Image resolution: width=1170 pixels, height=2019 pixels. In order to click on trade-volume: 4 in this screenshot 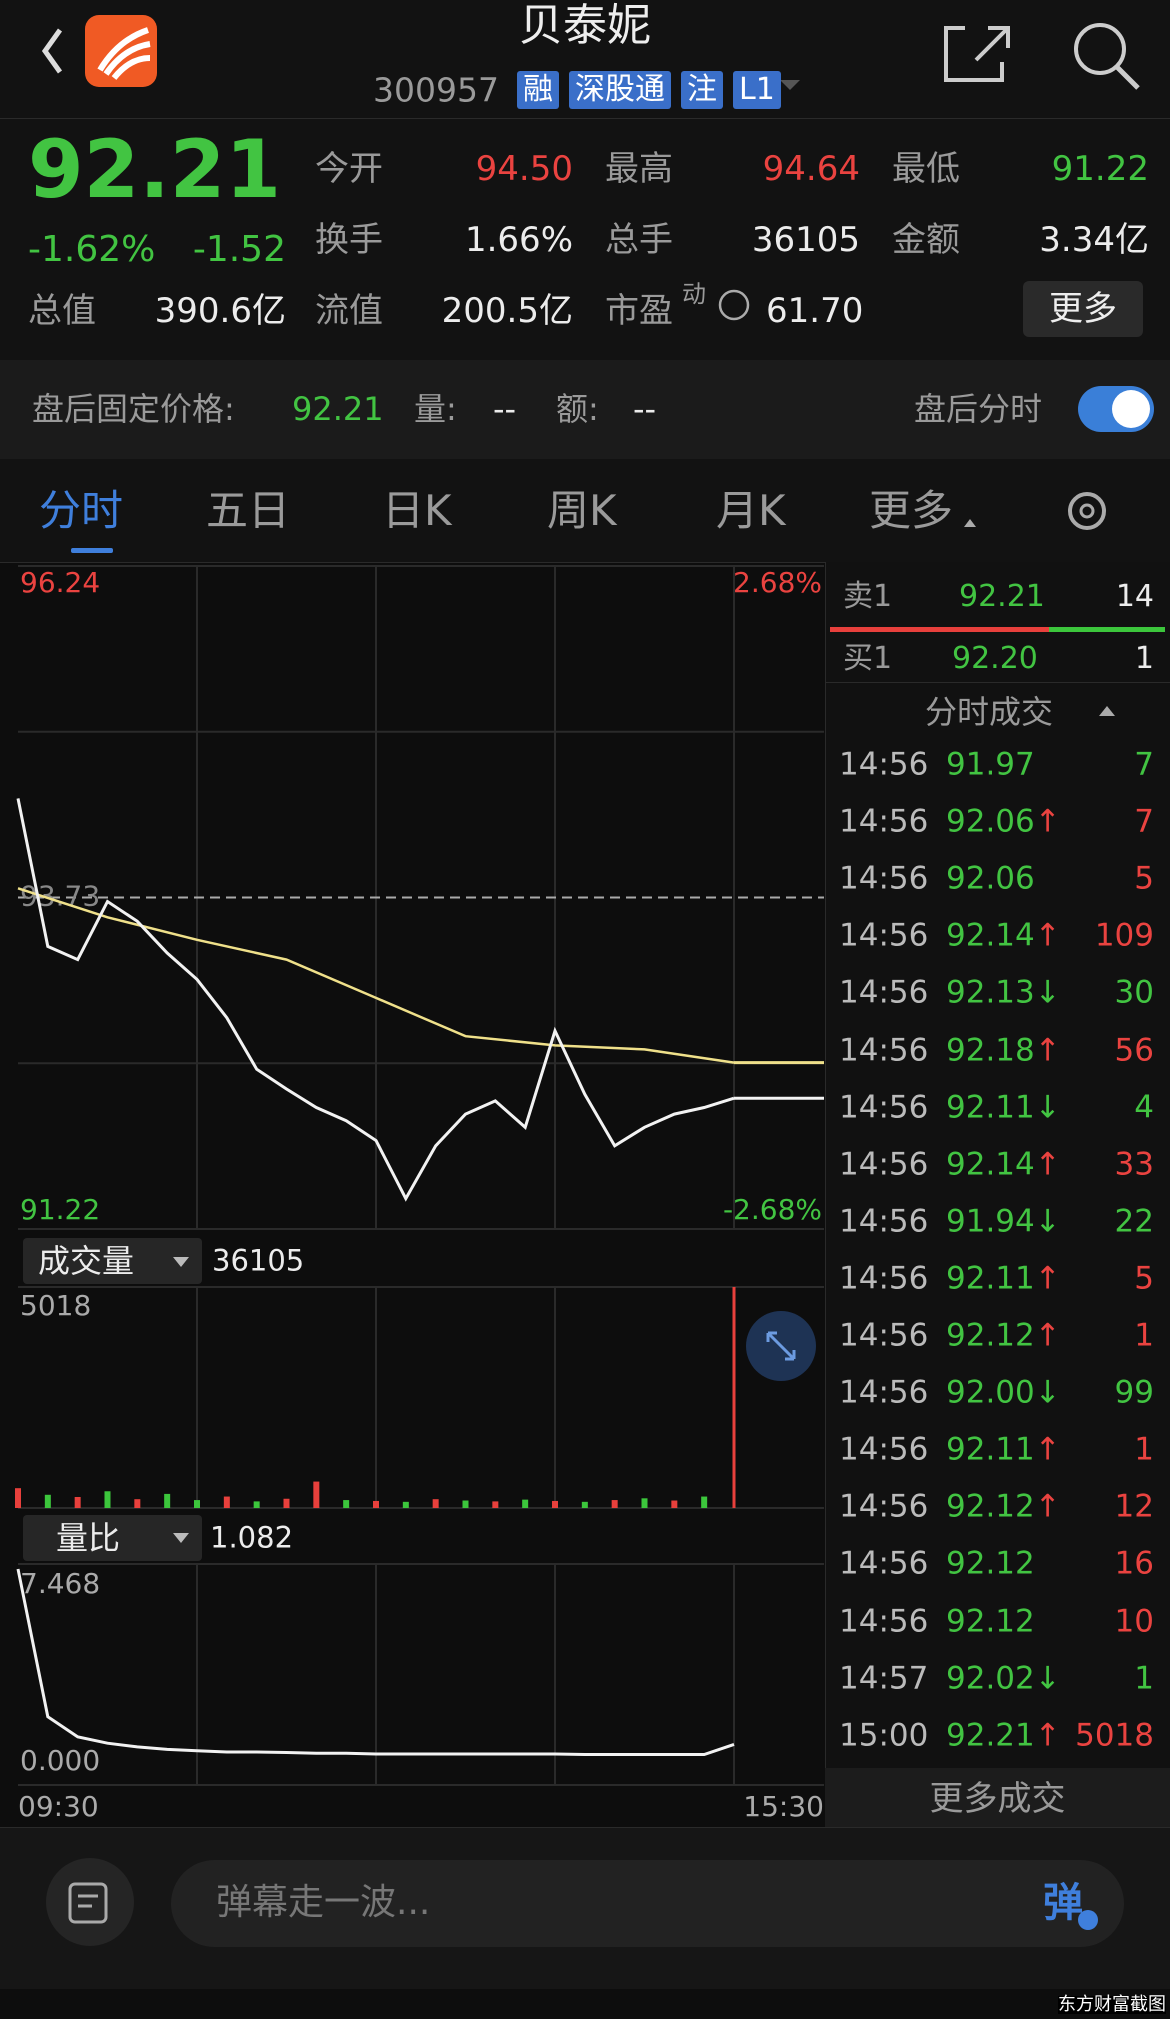, I will do `click(1144, 1107)`.